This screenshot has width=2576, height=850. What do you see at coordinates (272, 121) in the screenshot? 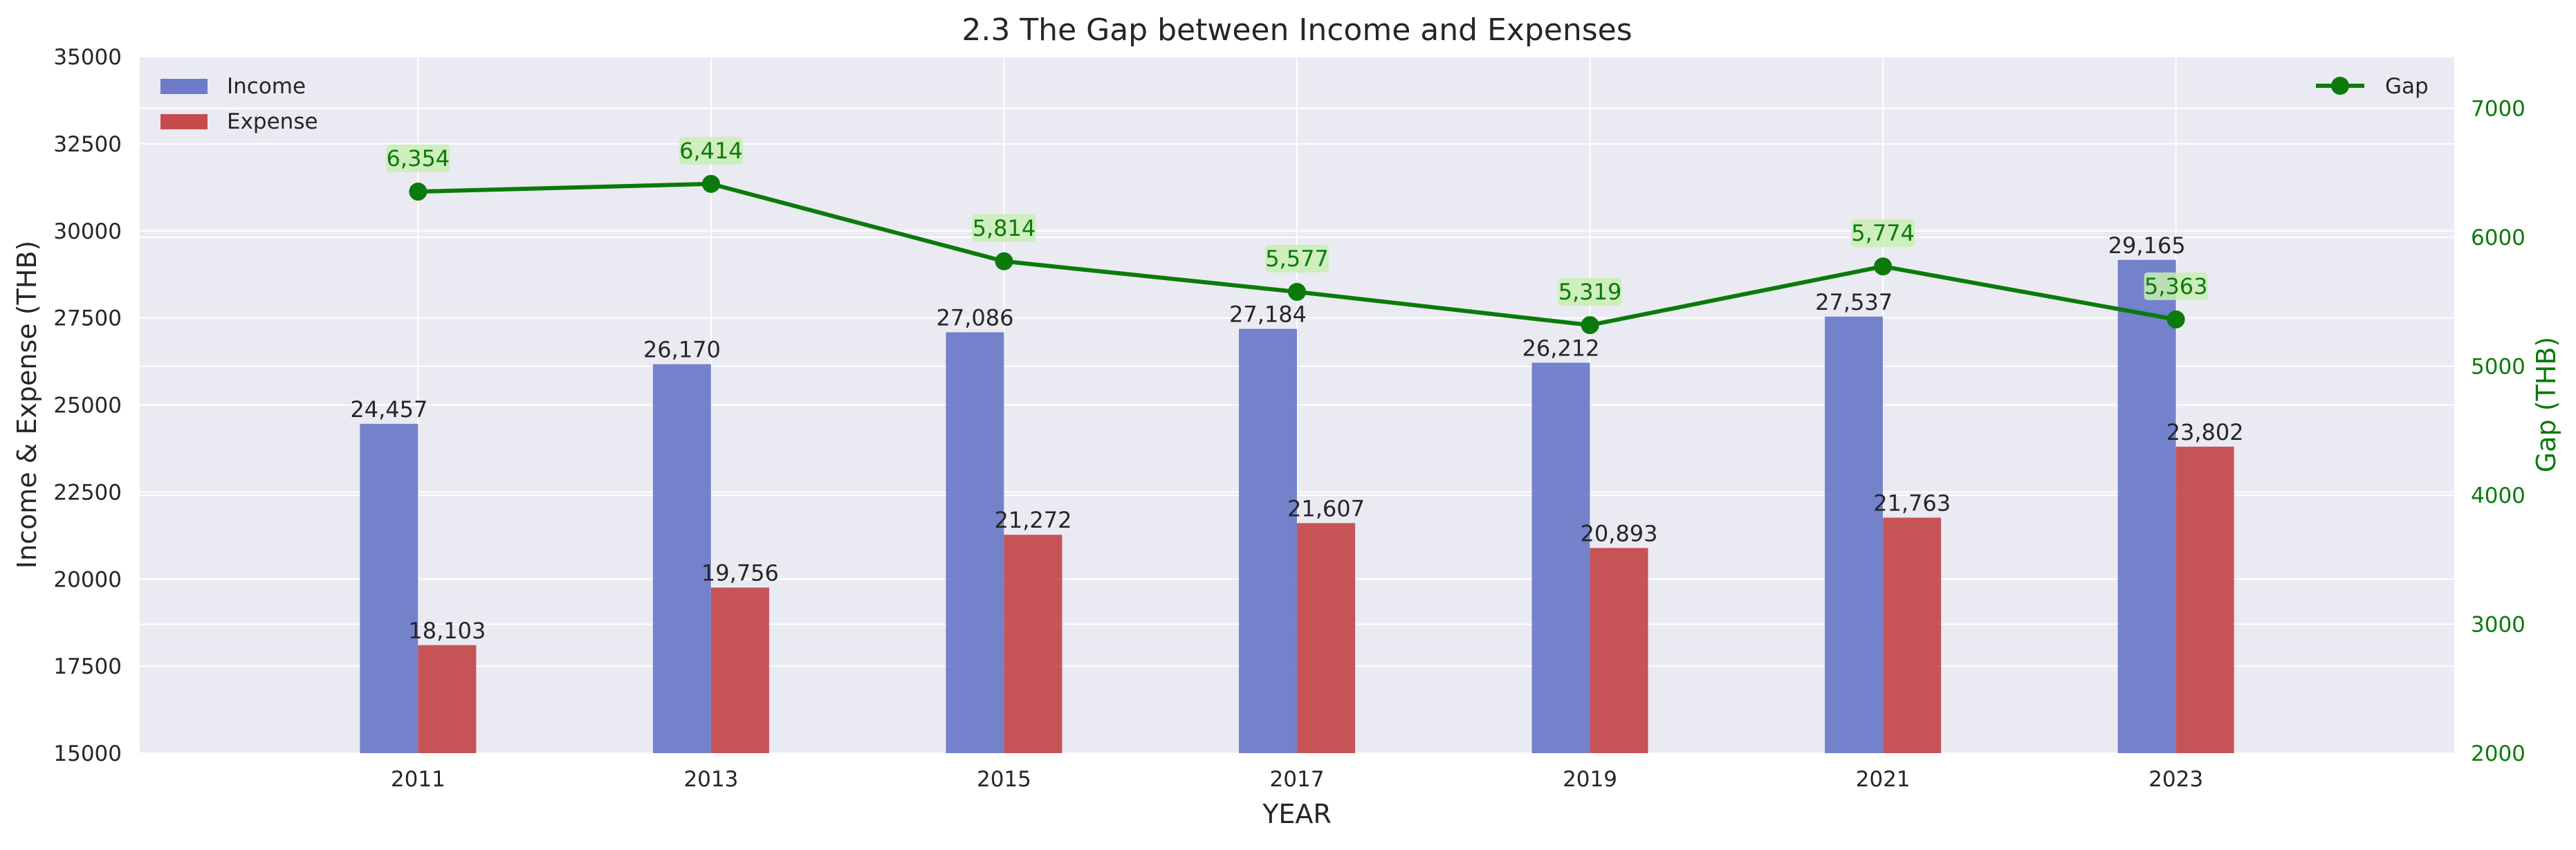
I see `legend-expense-label: Expense` at bounding box center [272, 121].